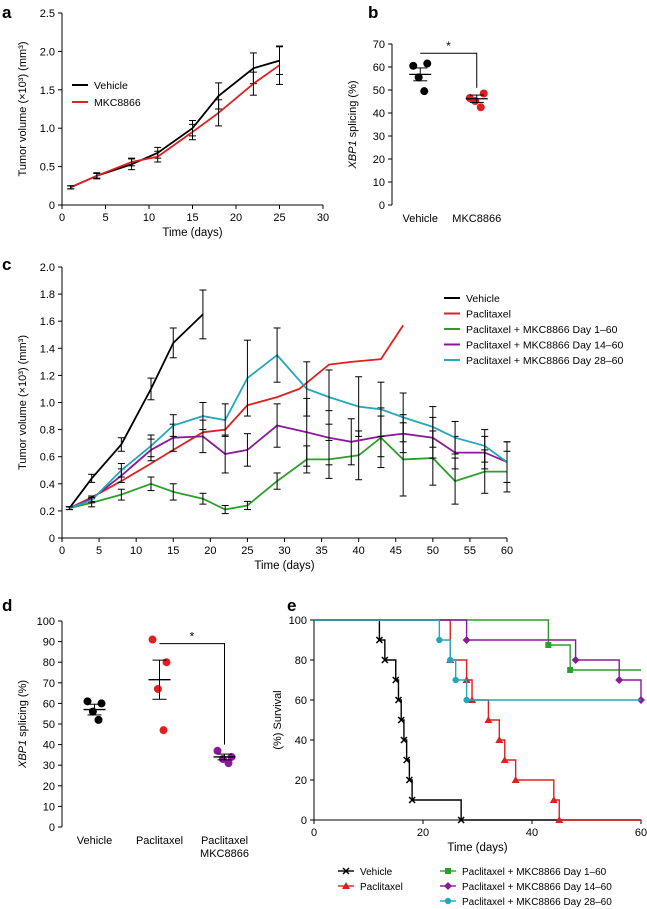 The image size is (647, 909). What do you see at coordinates (111, 86) in the screenshot?
I see `panel-a-legend-label: Vehicle` at bounding box center [111, 86].